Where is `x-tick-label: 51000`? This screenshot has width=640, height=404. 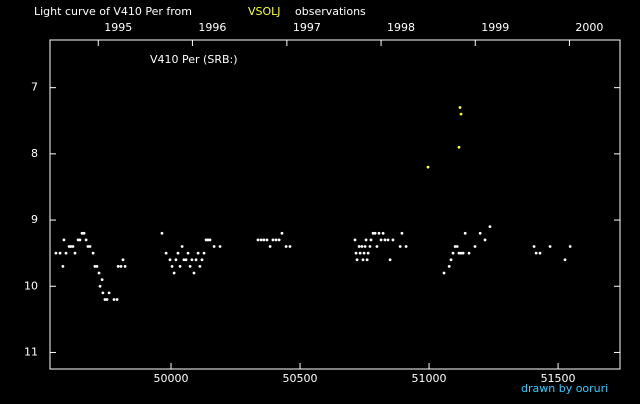 x-tick-label: 51000 is located at coordinates (429, 378).